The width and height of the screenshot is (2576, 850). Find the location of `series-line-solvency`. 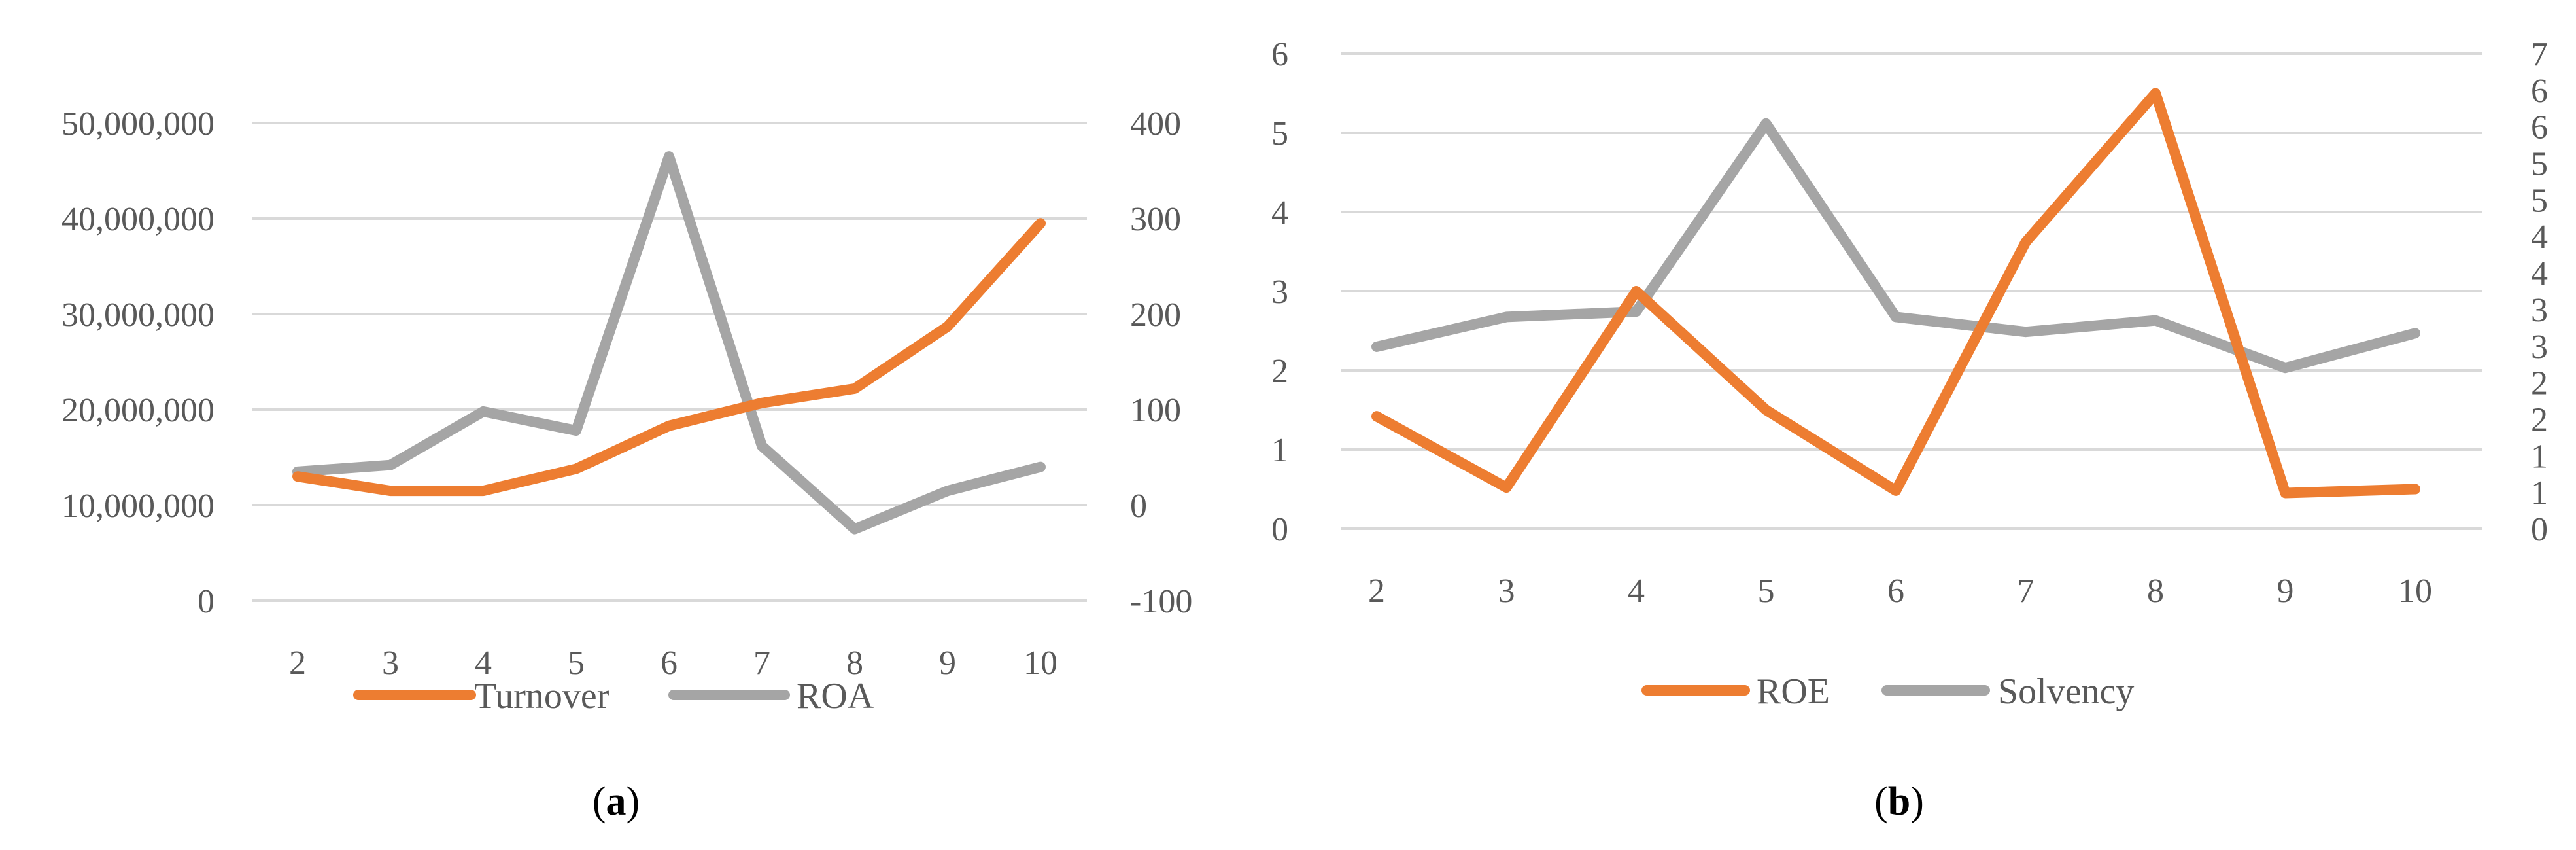

series-line-solvency is located at coordinates (1896, 246).